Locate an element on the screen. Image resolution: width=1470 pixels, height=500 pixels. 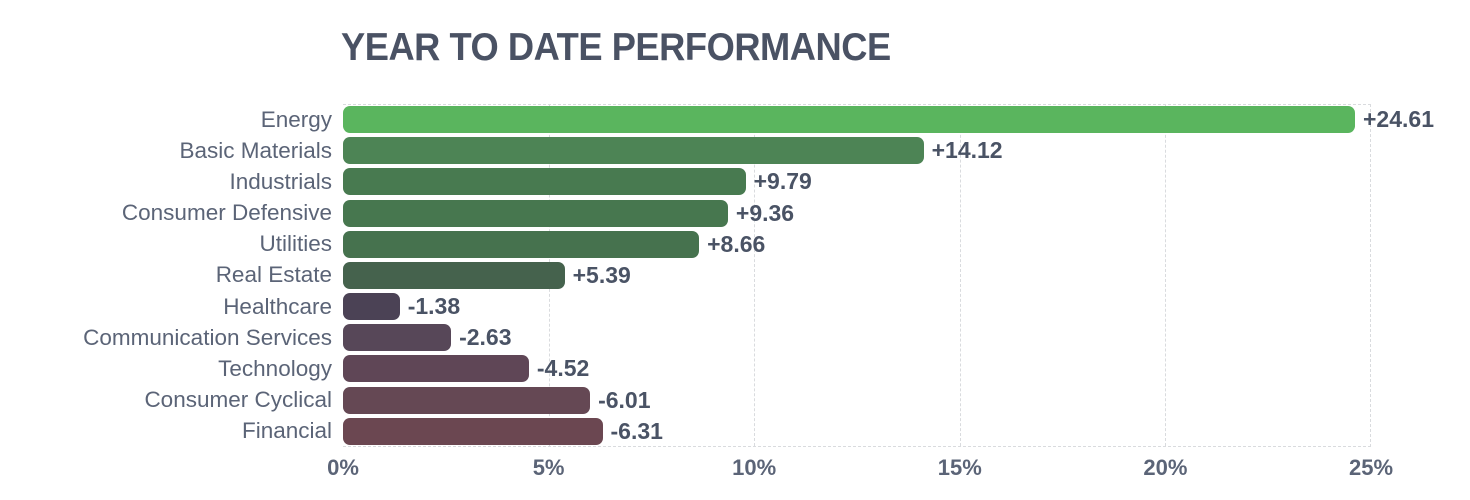
chart-row: Financial -6.31 is located at coordinates (856, 431).